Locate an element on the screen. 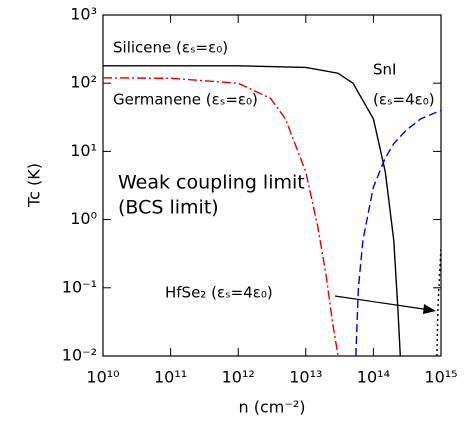  annotation: (εₛ=4ε₀) is located at coordinates (404, 100).